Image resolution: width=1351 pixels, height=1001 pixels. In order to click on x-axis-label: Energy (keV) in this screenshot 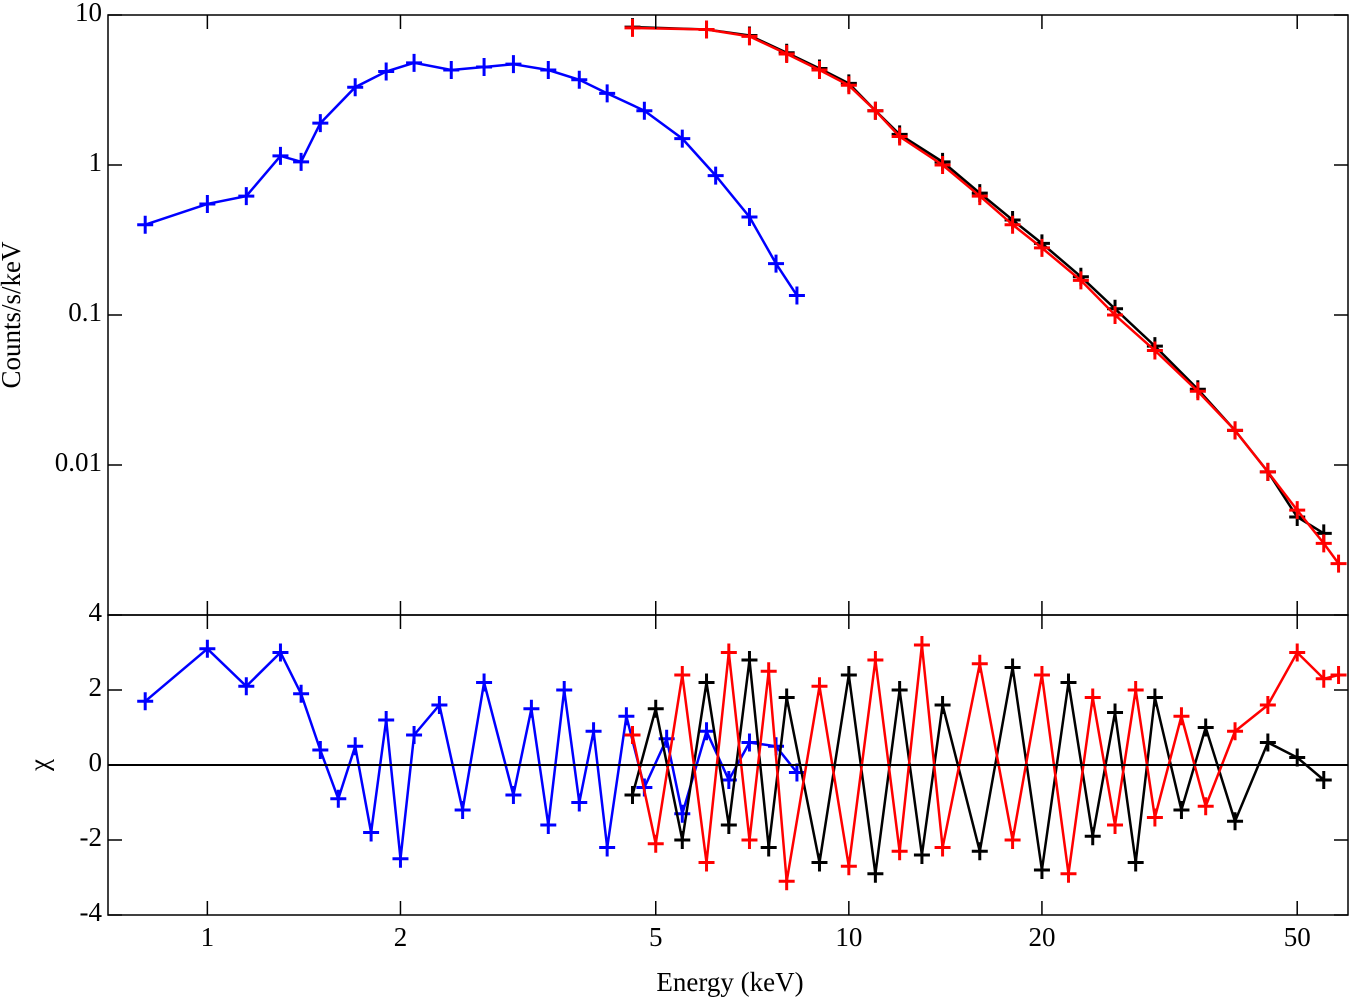, I will do `click(729, 982)`.